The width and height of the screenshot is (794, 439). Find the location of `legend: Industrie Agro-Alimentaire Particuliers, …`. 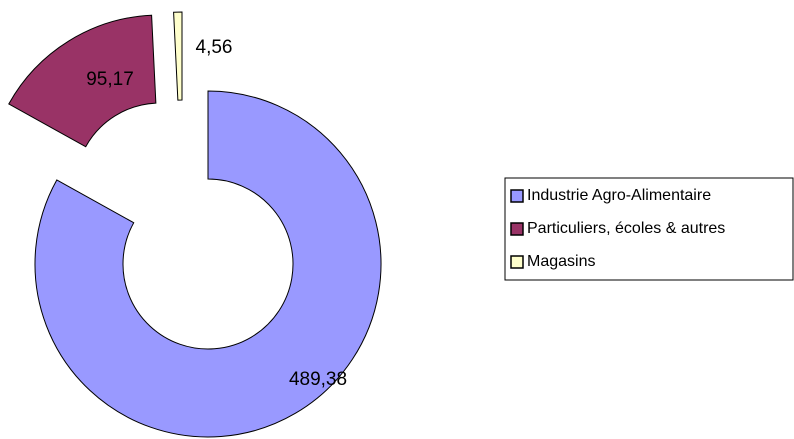

legend: Industrie Agro-Alimentaire Particuliers, … is located at coordinates (649, 229).